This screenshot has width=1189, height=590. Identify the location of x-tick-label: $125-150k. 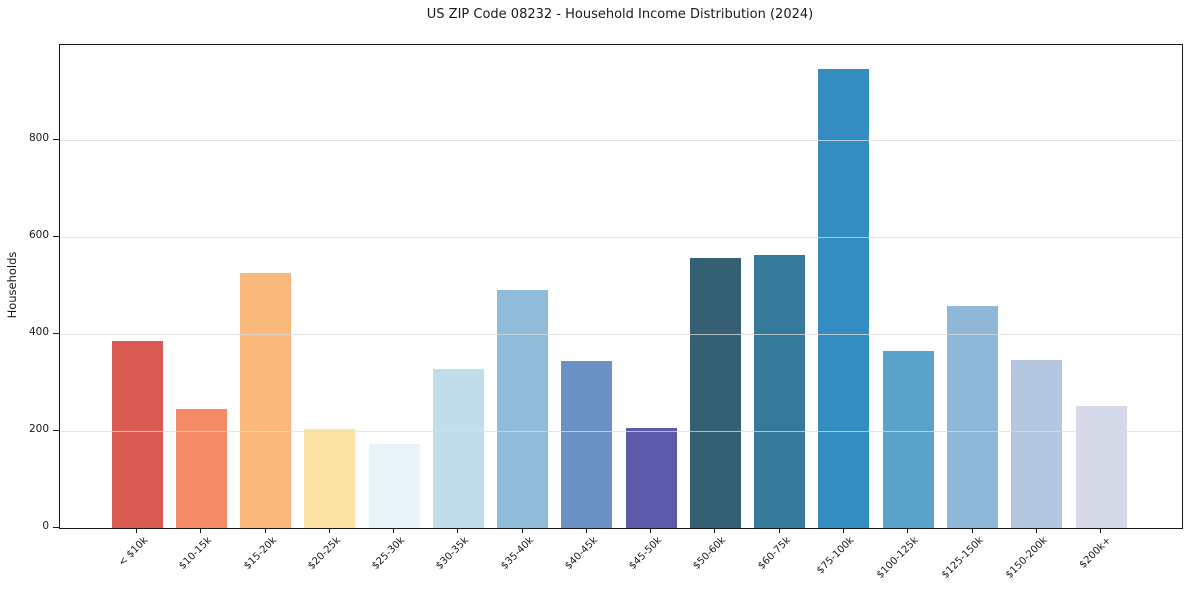
(962, 558).